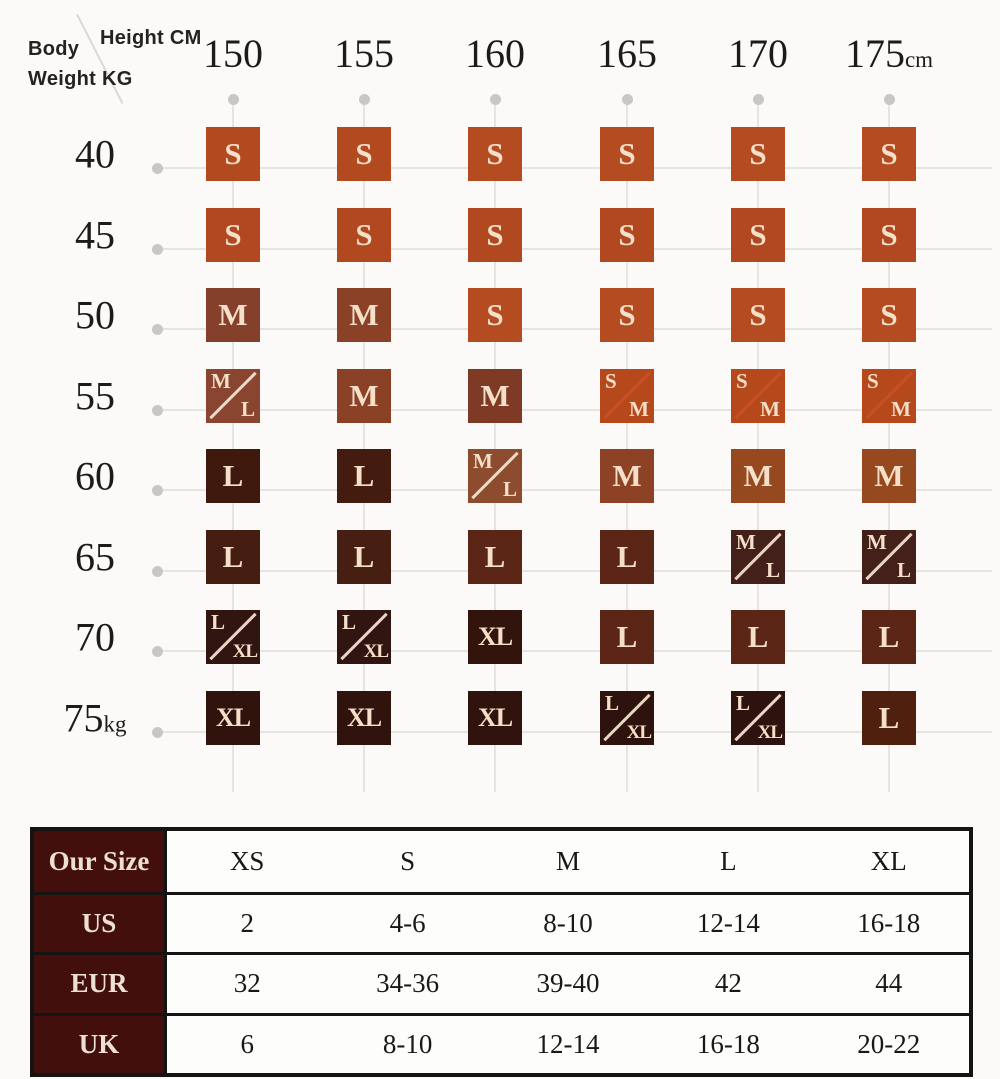 The height and width of the screenshot is (1079, 1000). I want to click on table-cell: 8-10, so click(568, 921).